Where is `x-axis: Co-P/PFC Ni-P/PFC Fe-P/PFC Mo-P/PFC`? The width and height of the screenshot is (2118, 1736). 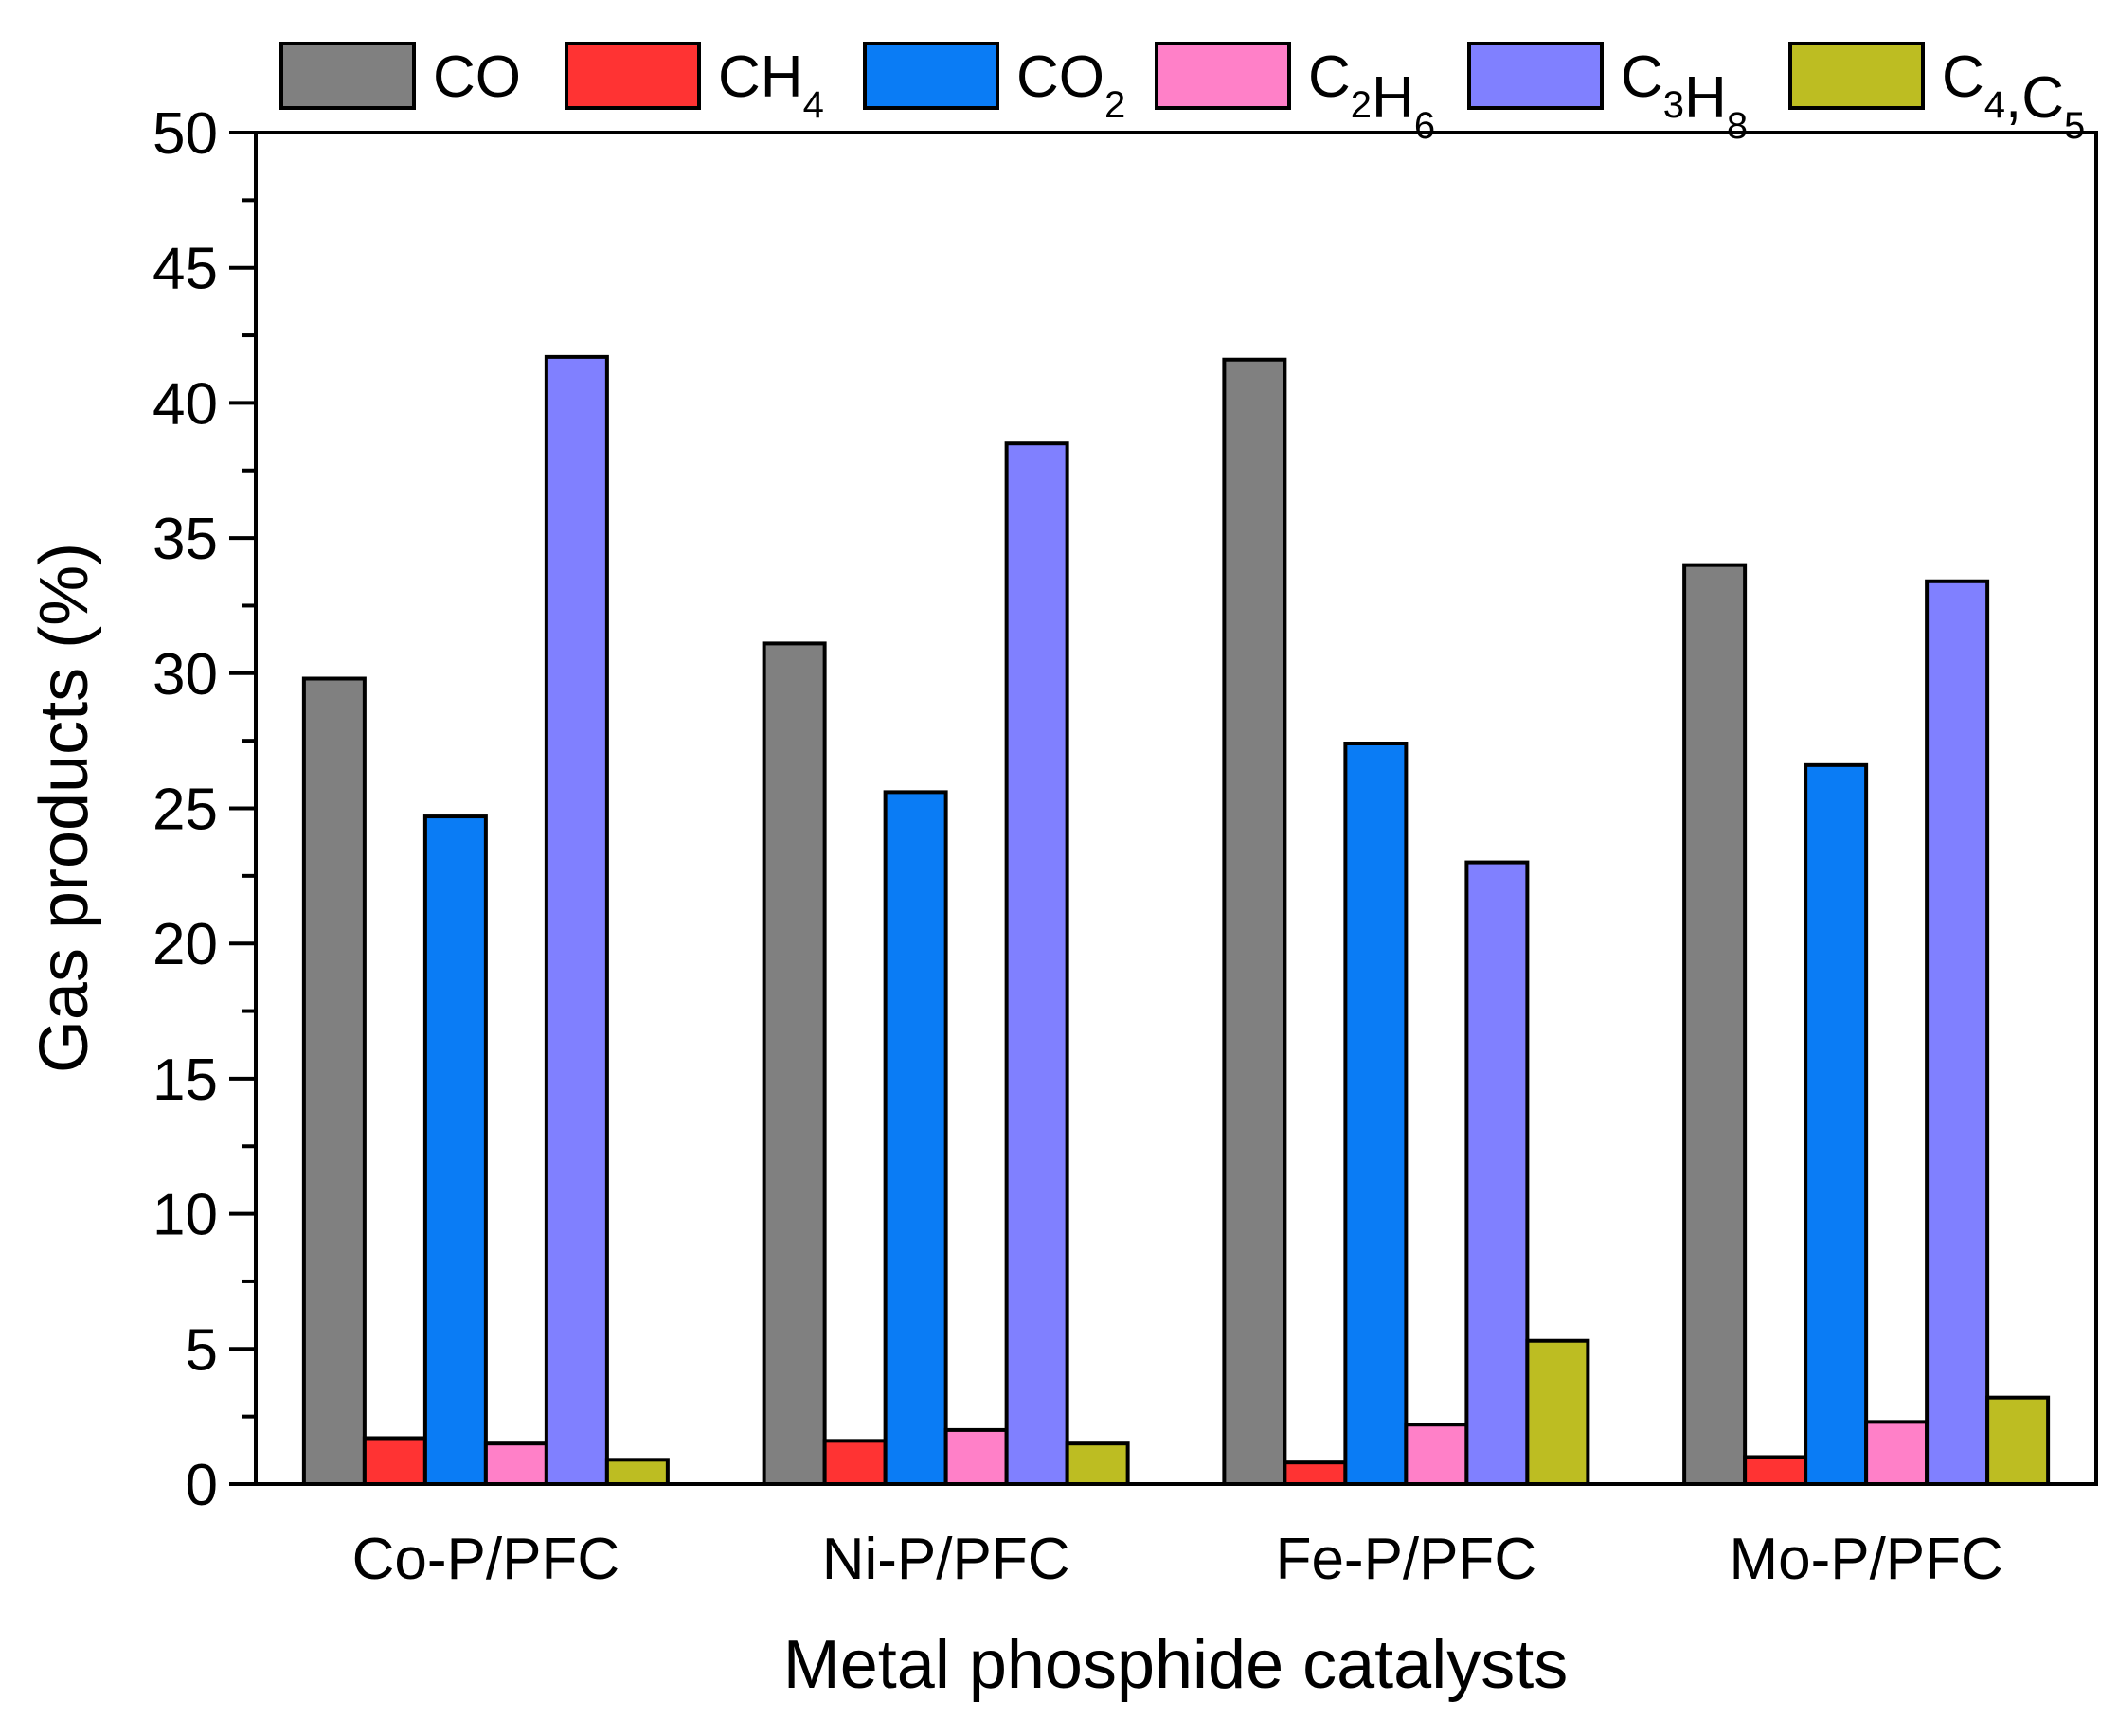 x-axis: Co-P/PFC Ni-P/PFC Fe-P/PFC Mo-P/PFC is located at coordinates (1177, 1559).